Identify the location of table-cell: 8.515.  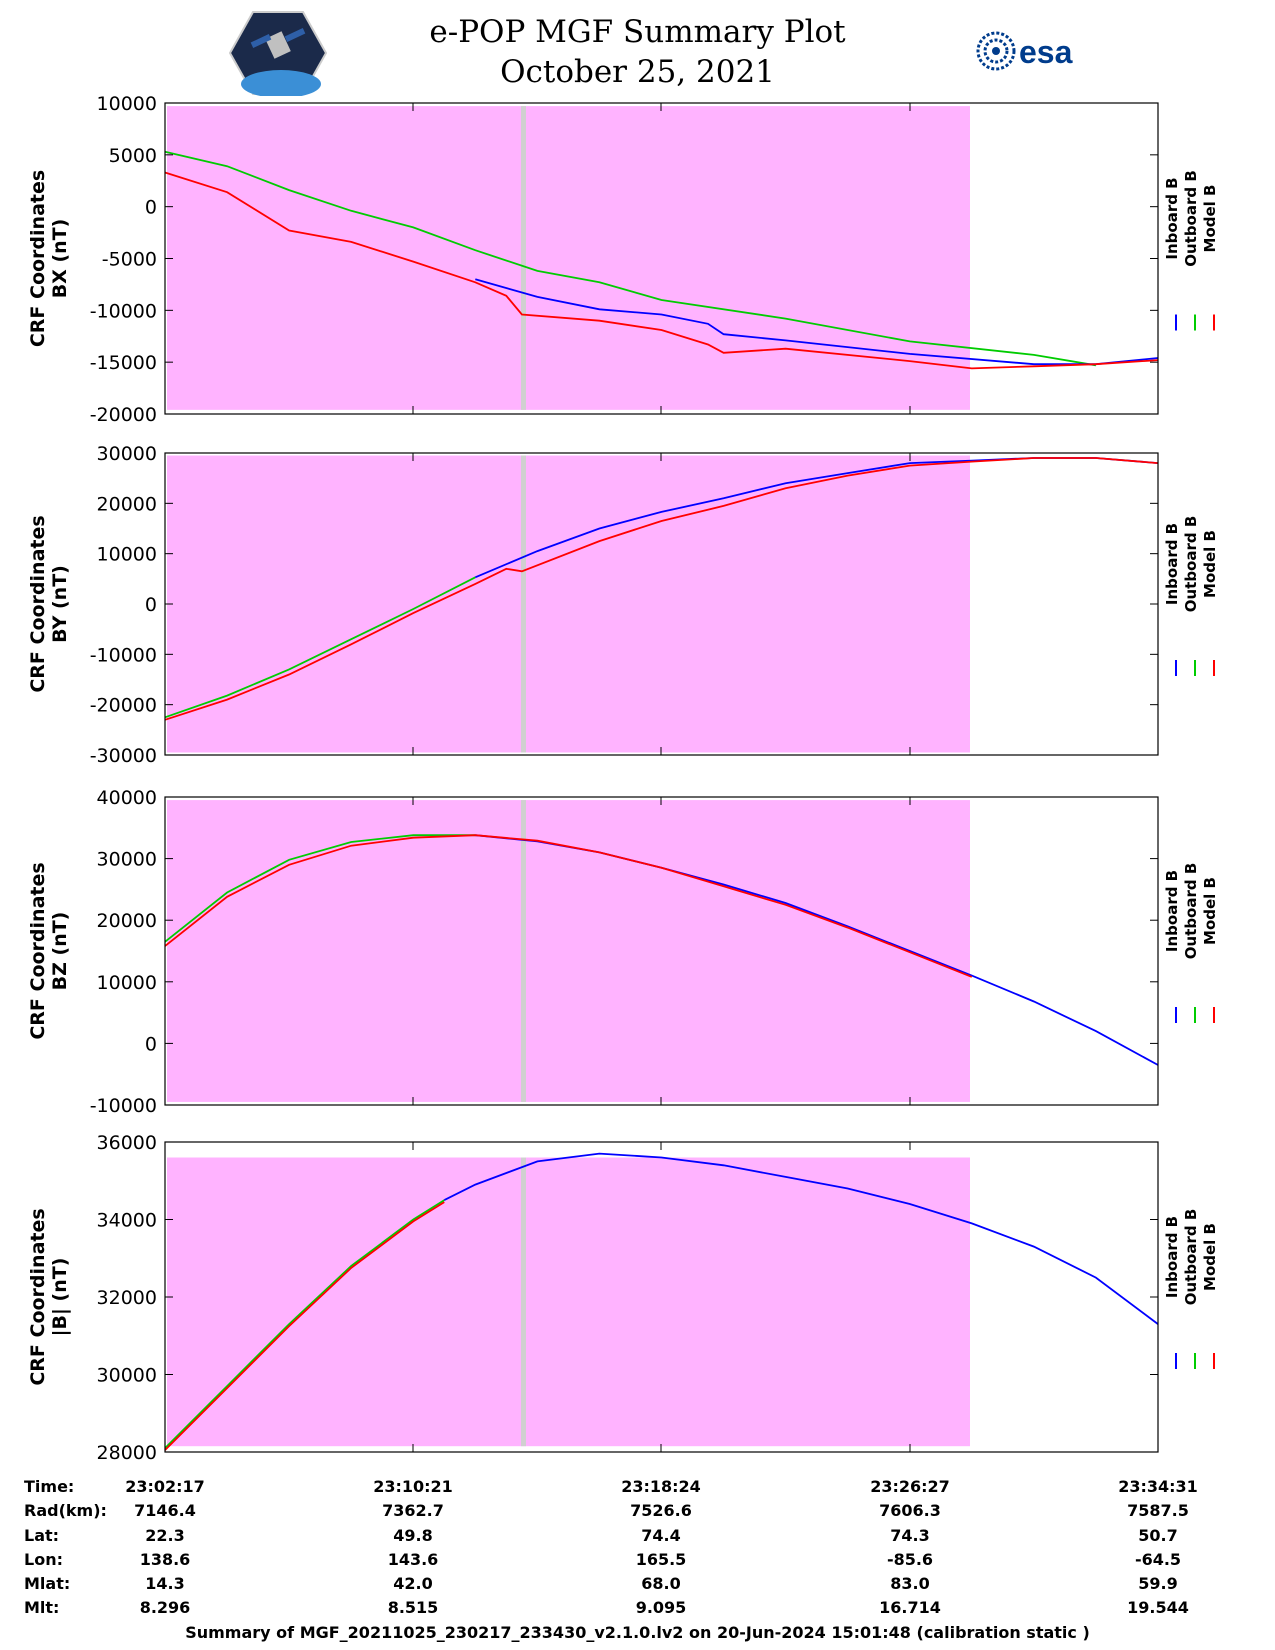
(413, 1607).